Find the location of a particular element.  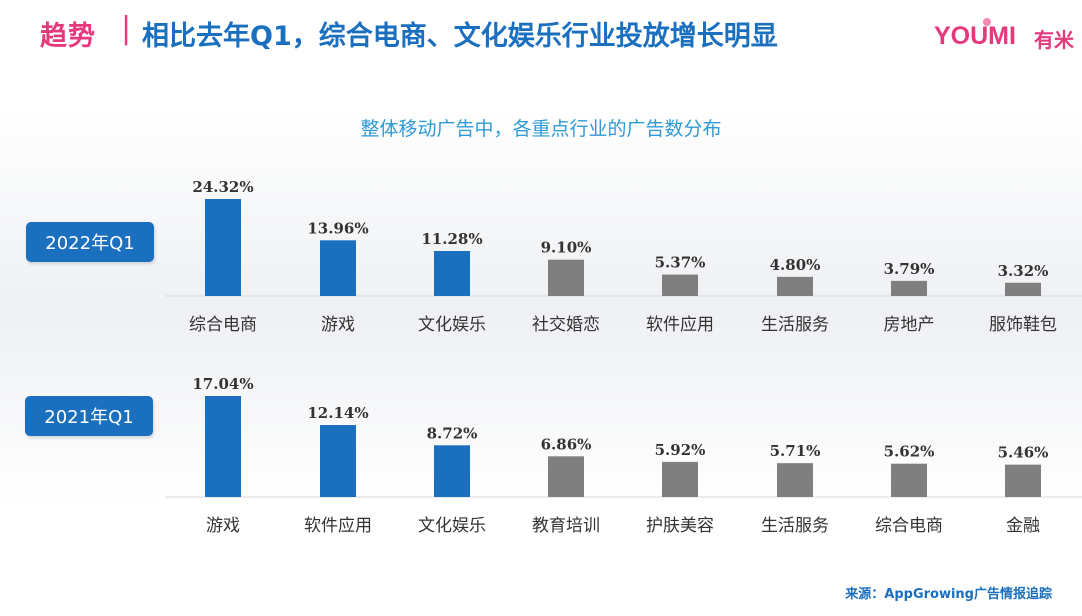

q1-2022-category-label-6: 生活服务 is located at coordinates (795, 325).